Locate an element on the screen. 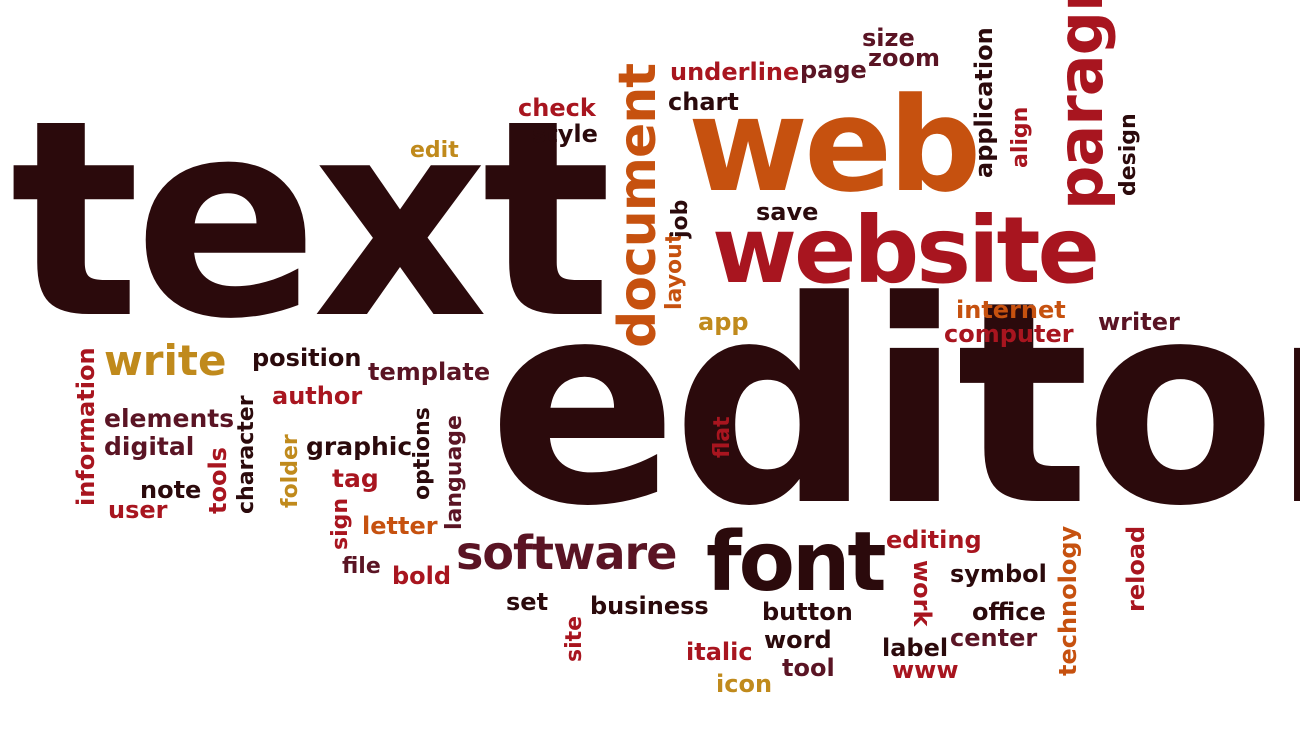 This screenshot has height=731, width=1300. word-write: write is located at coordinates (165, 360).